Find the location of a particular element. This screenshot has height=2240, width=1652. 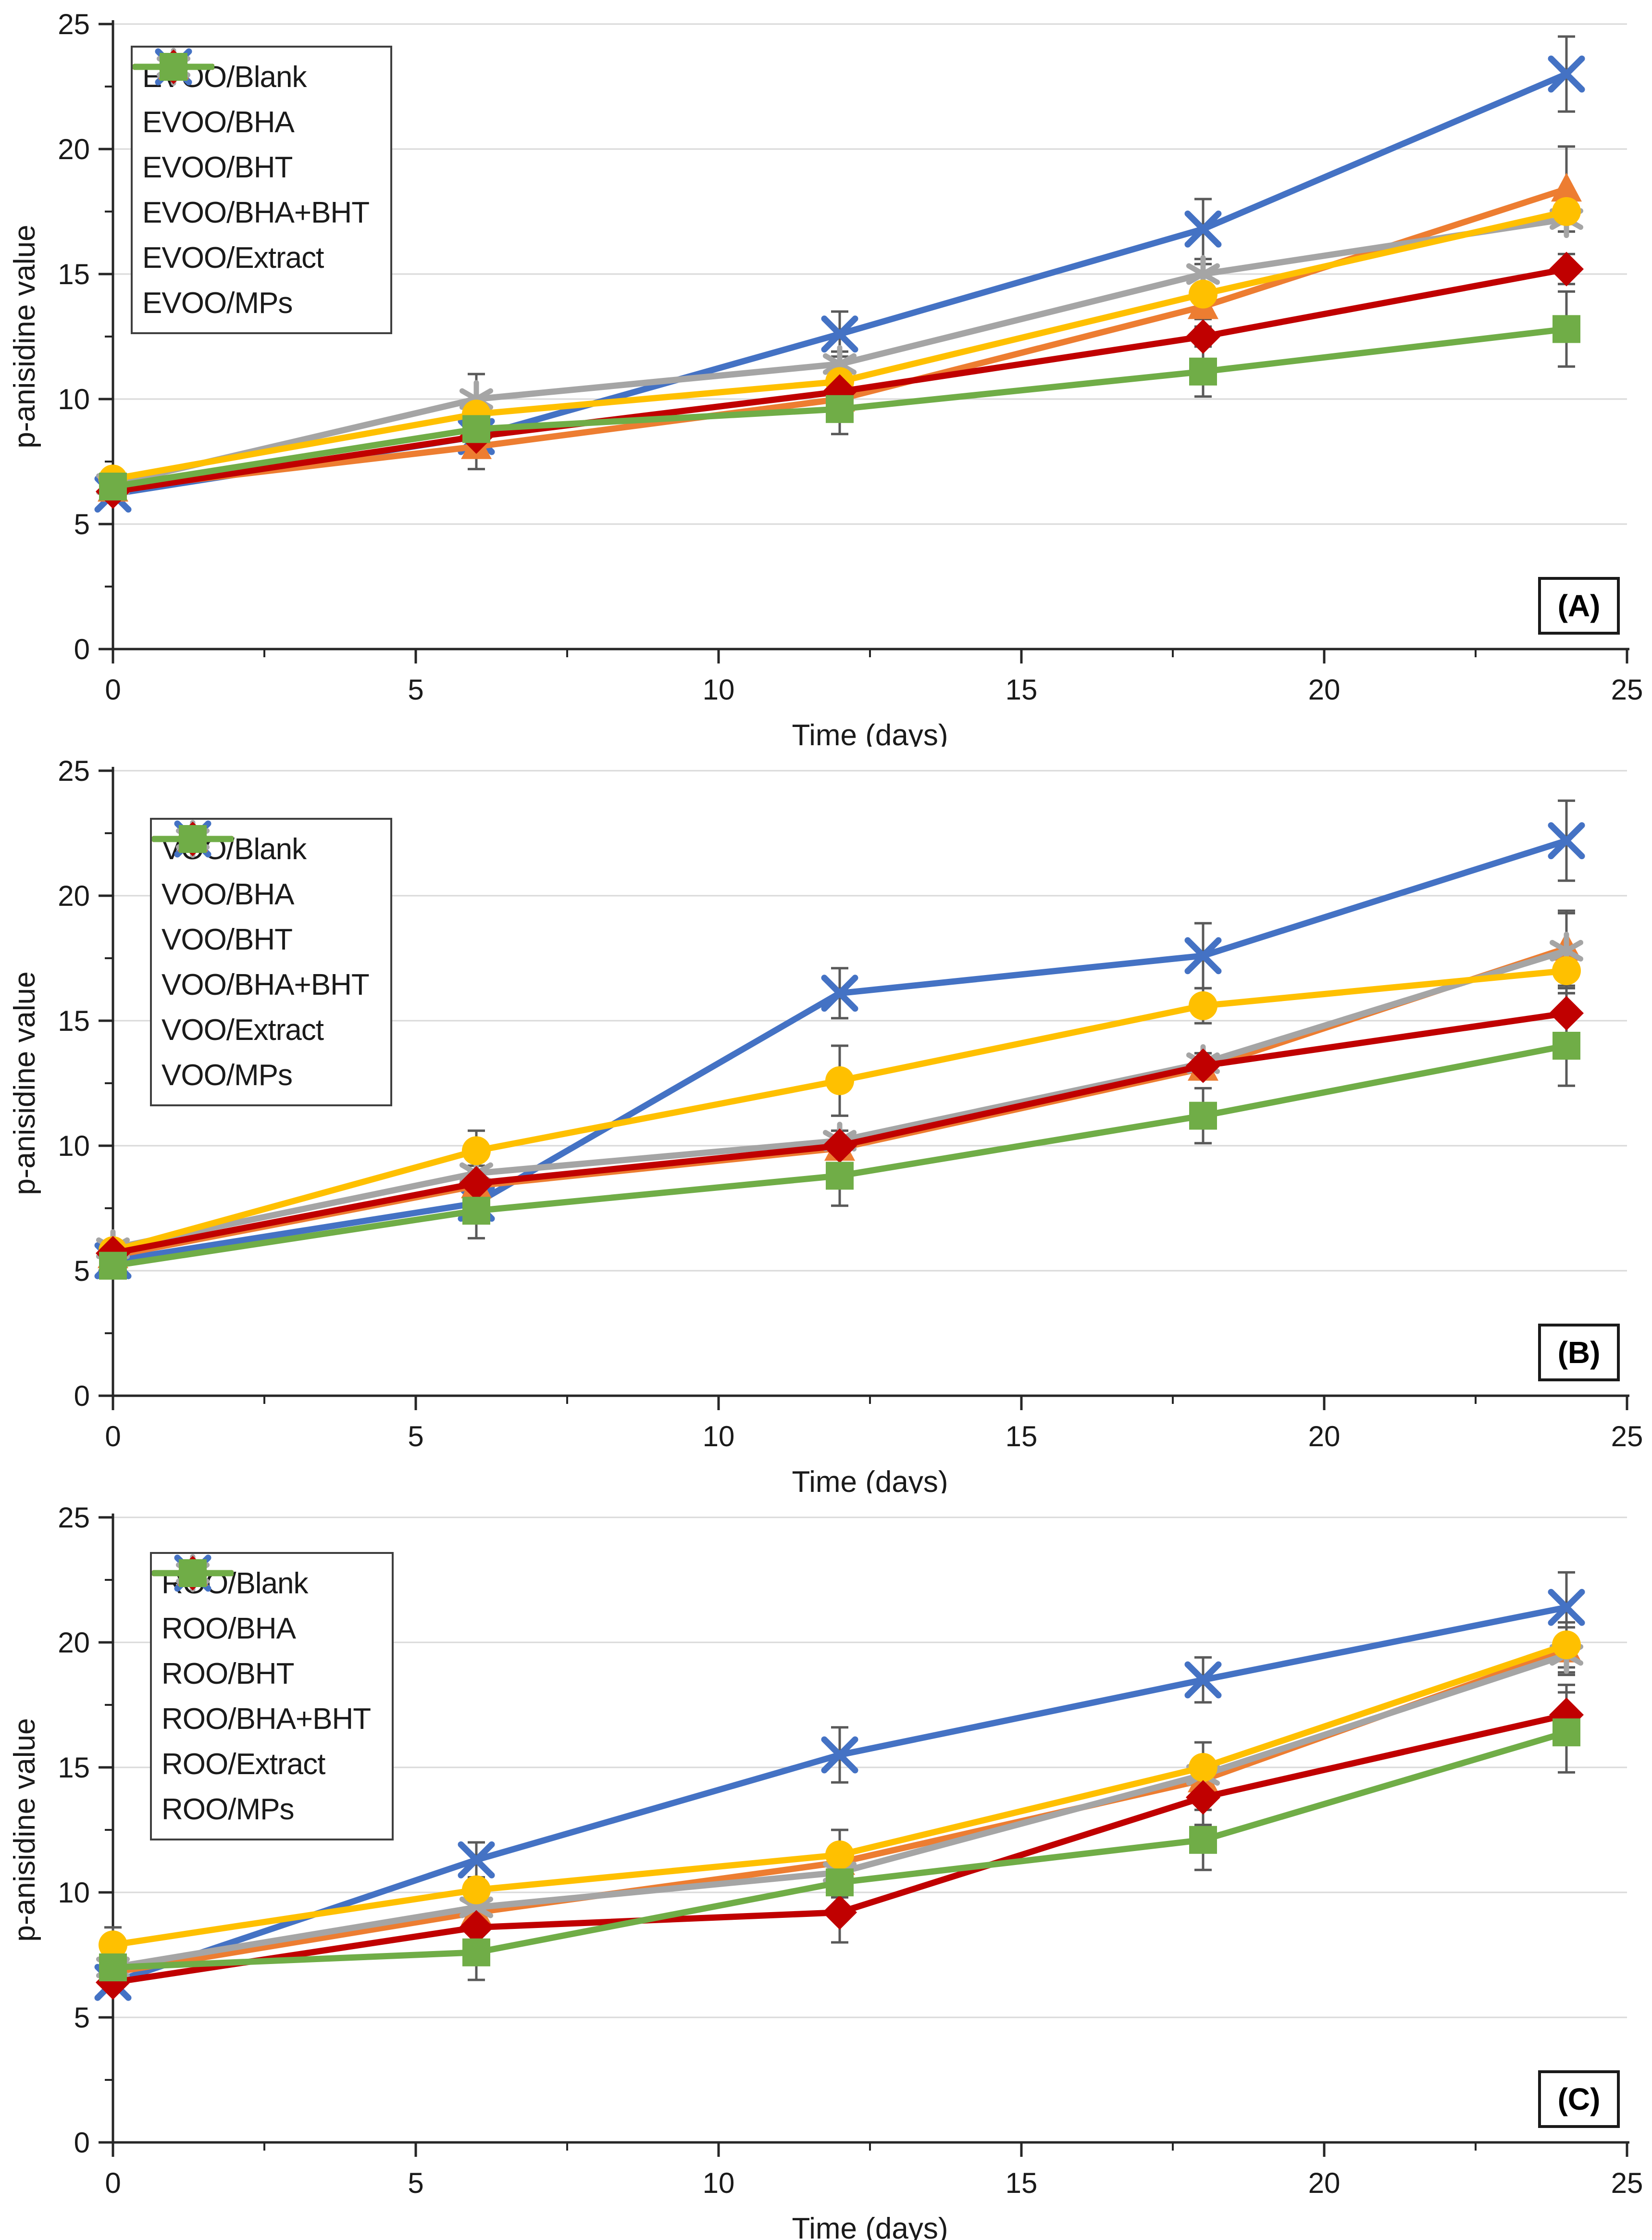

legend-item: EVOO/BHA is located at coordinates (251, 98).